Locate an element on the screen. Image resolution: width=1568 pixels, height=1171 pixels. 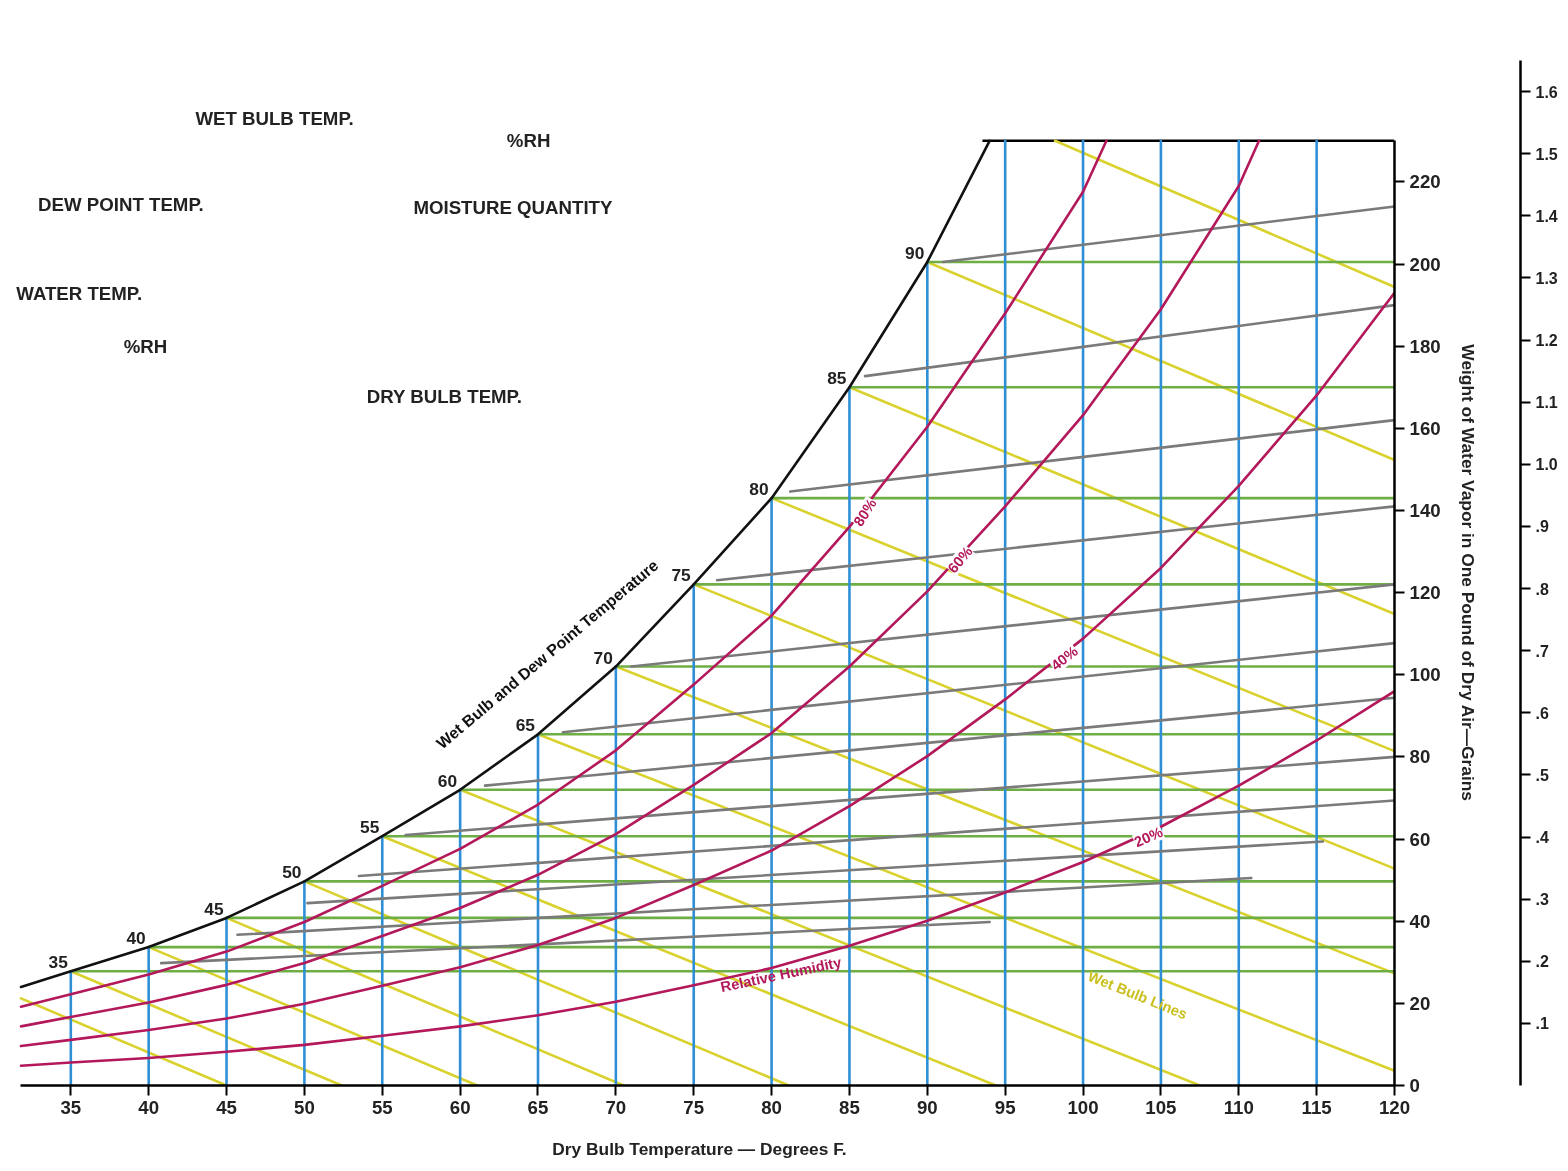
annotation: 50 is located at coordinates (292, 872).